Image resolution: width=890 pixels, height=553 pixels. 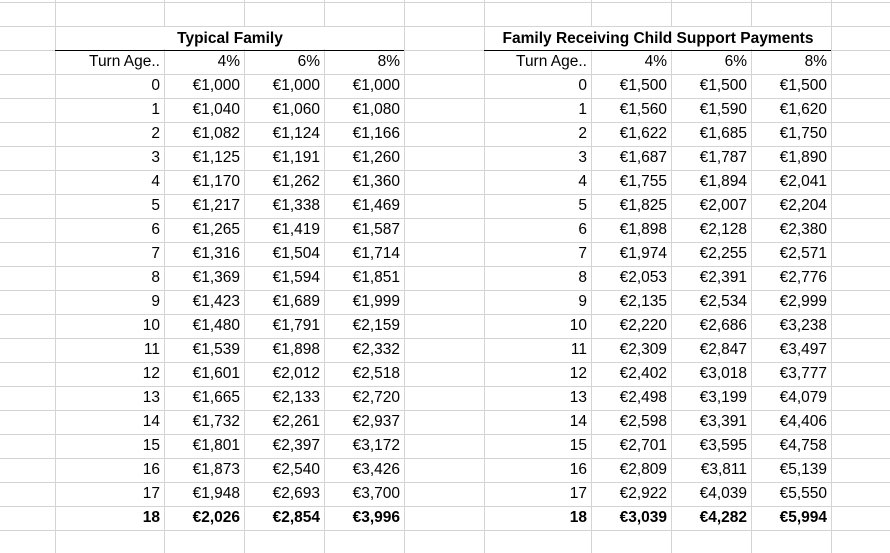 I want to click on age-cell: 6, so click(x=582, y=229).